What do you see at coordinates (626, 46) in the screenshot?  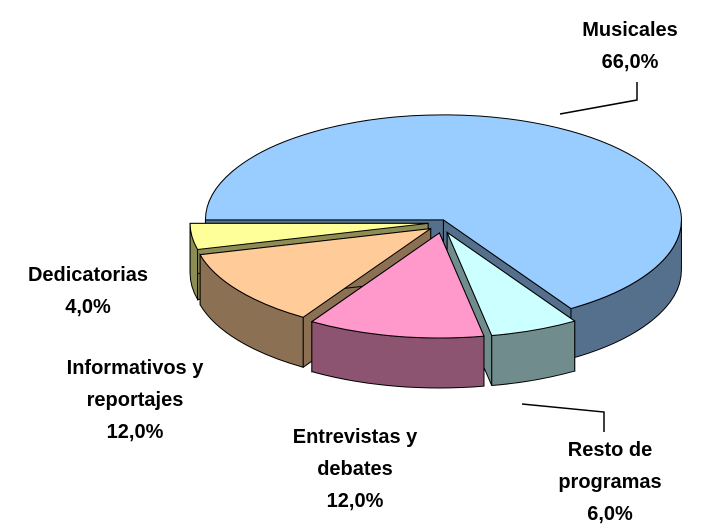 I see `slice-label: Musicales 66,0%` at bounding box center [626, 46].